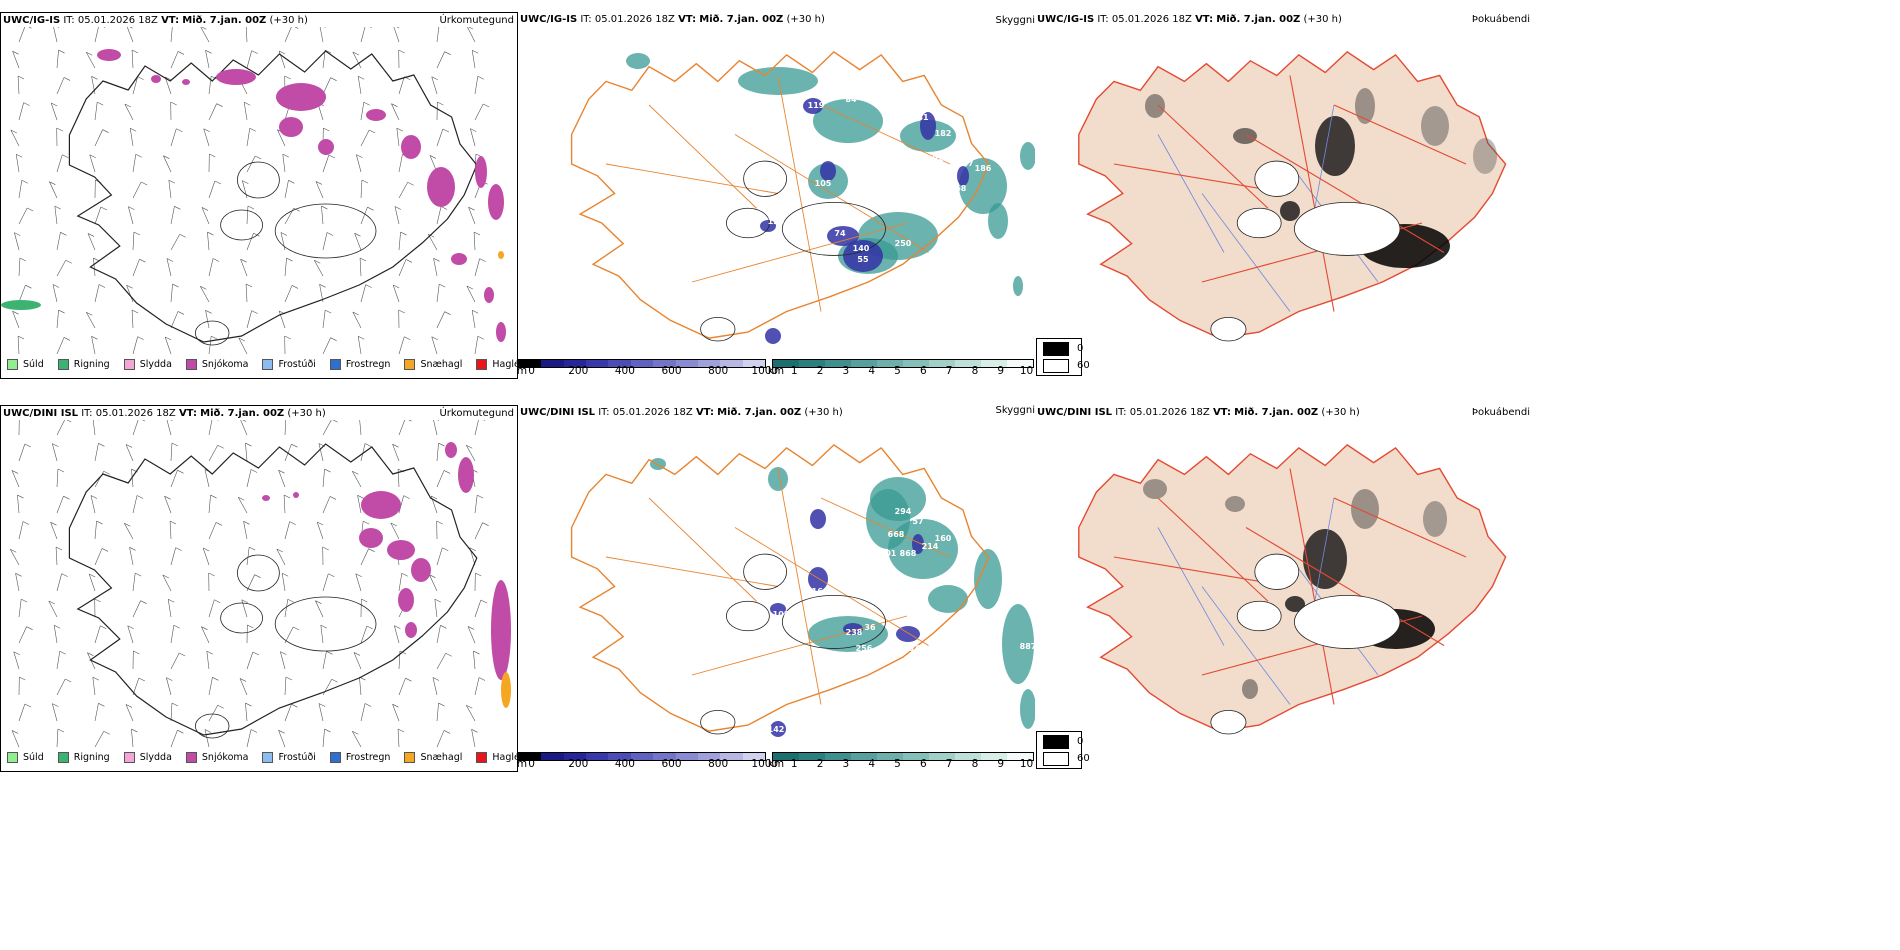  What do you see at coordinates (642, 756) in the screenshot?
I see `cbar-m-row2` at bounding box center [642, 756].